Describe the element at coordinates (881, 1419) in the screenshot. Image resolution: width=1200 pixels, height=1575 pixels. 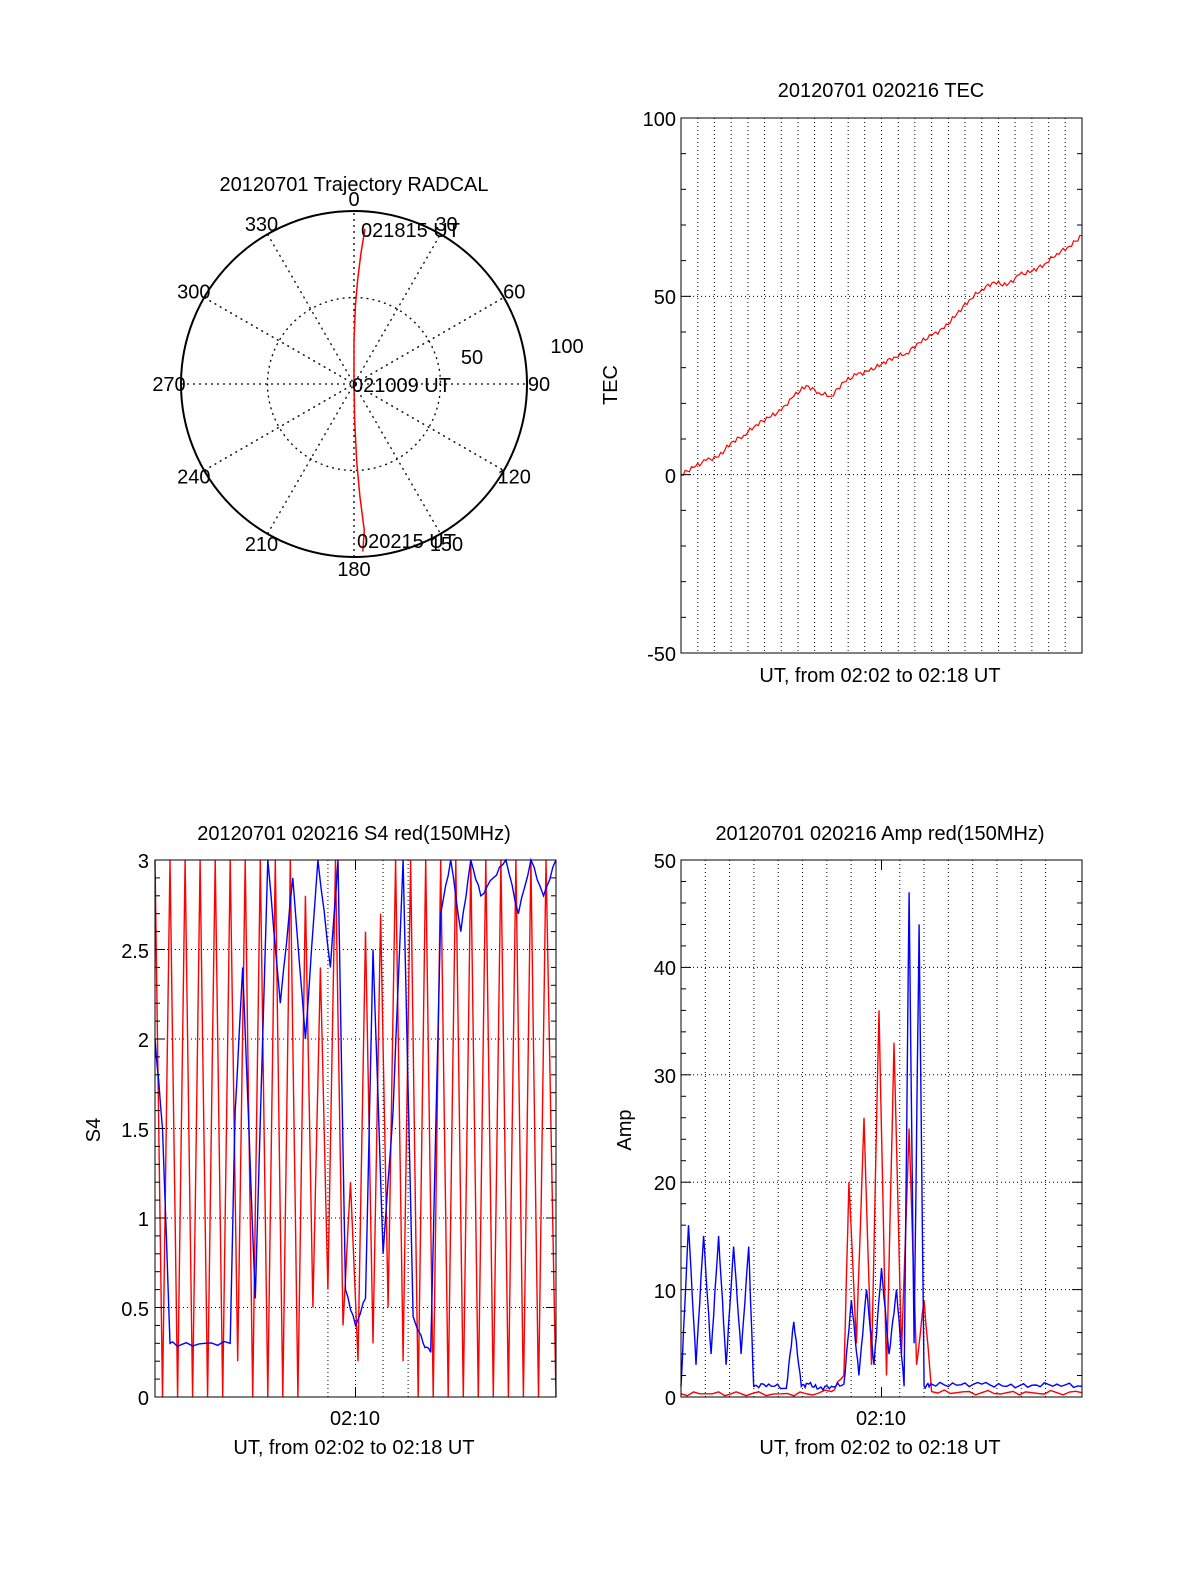
I see `amp-xtick-0210: 02:10` at that location.